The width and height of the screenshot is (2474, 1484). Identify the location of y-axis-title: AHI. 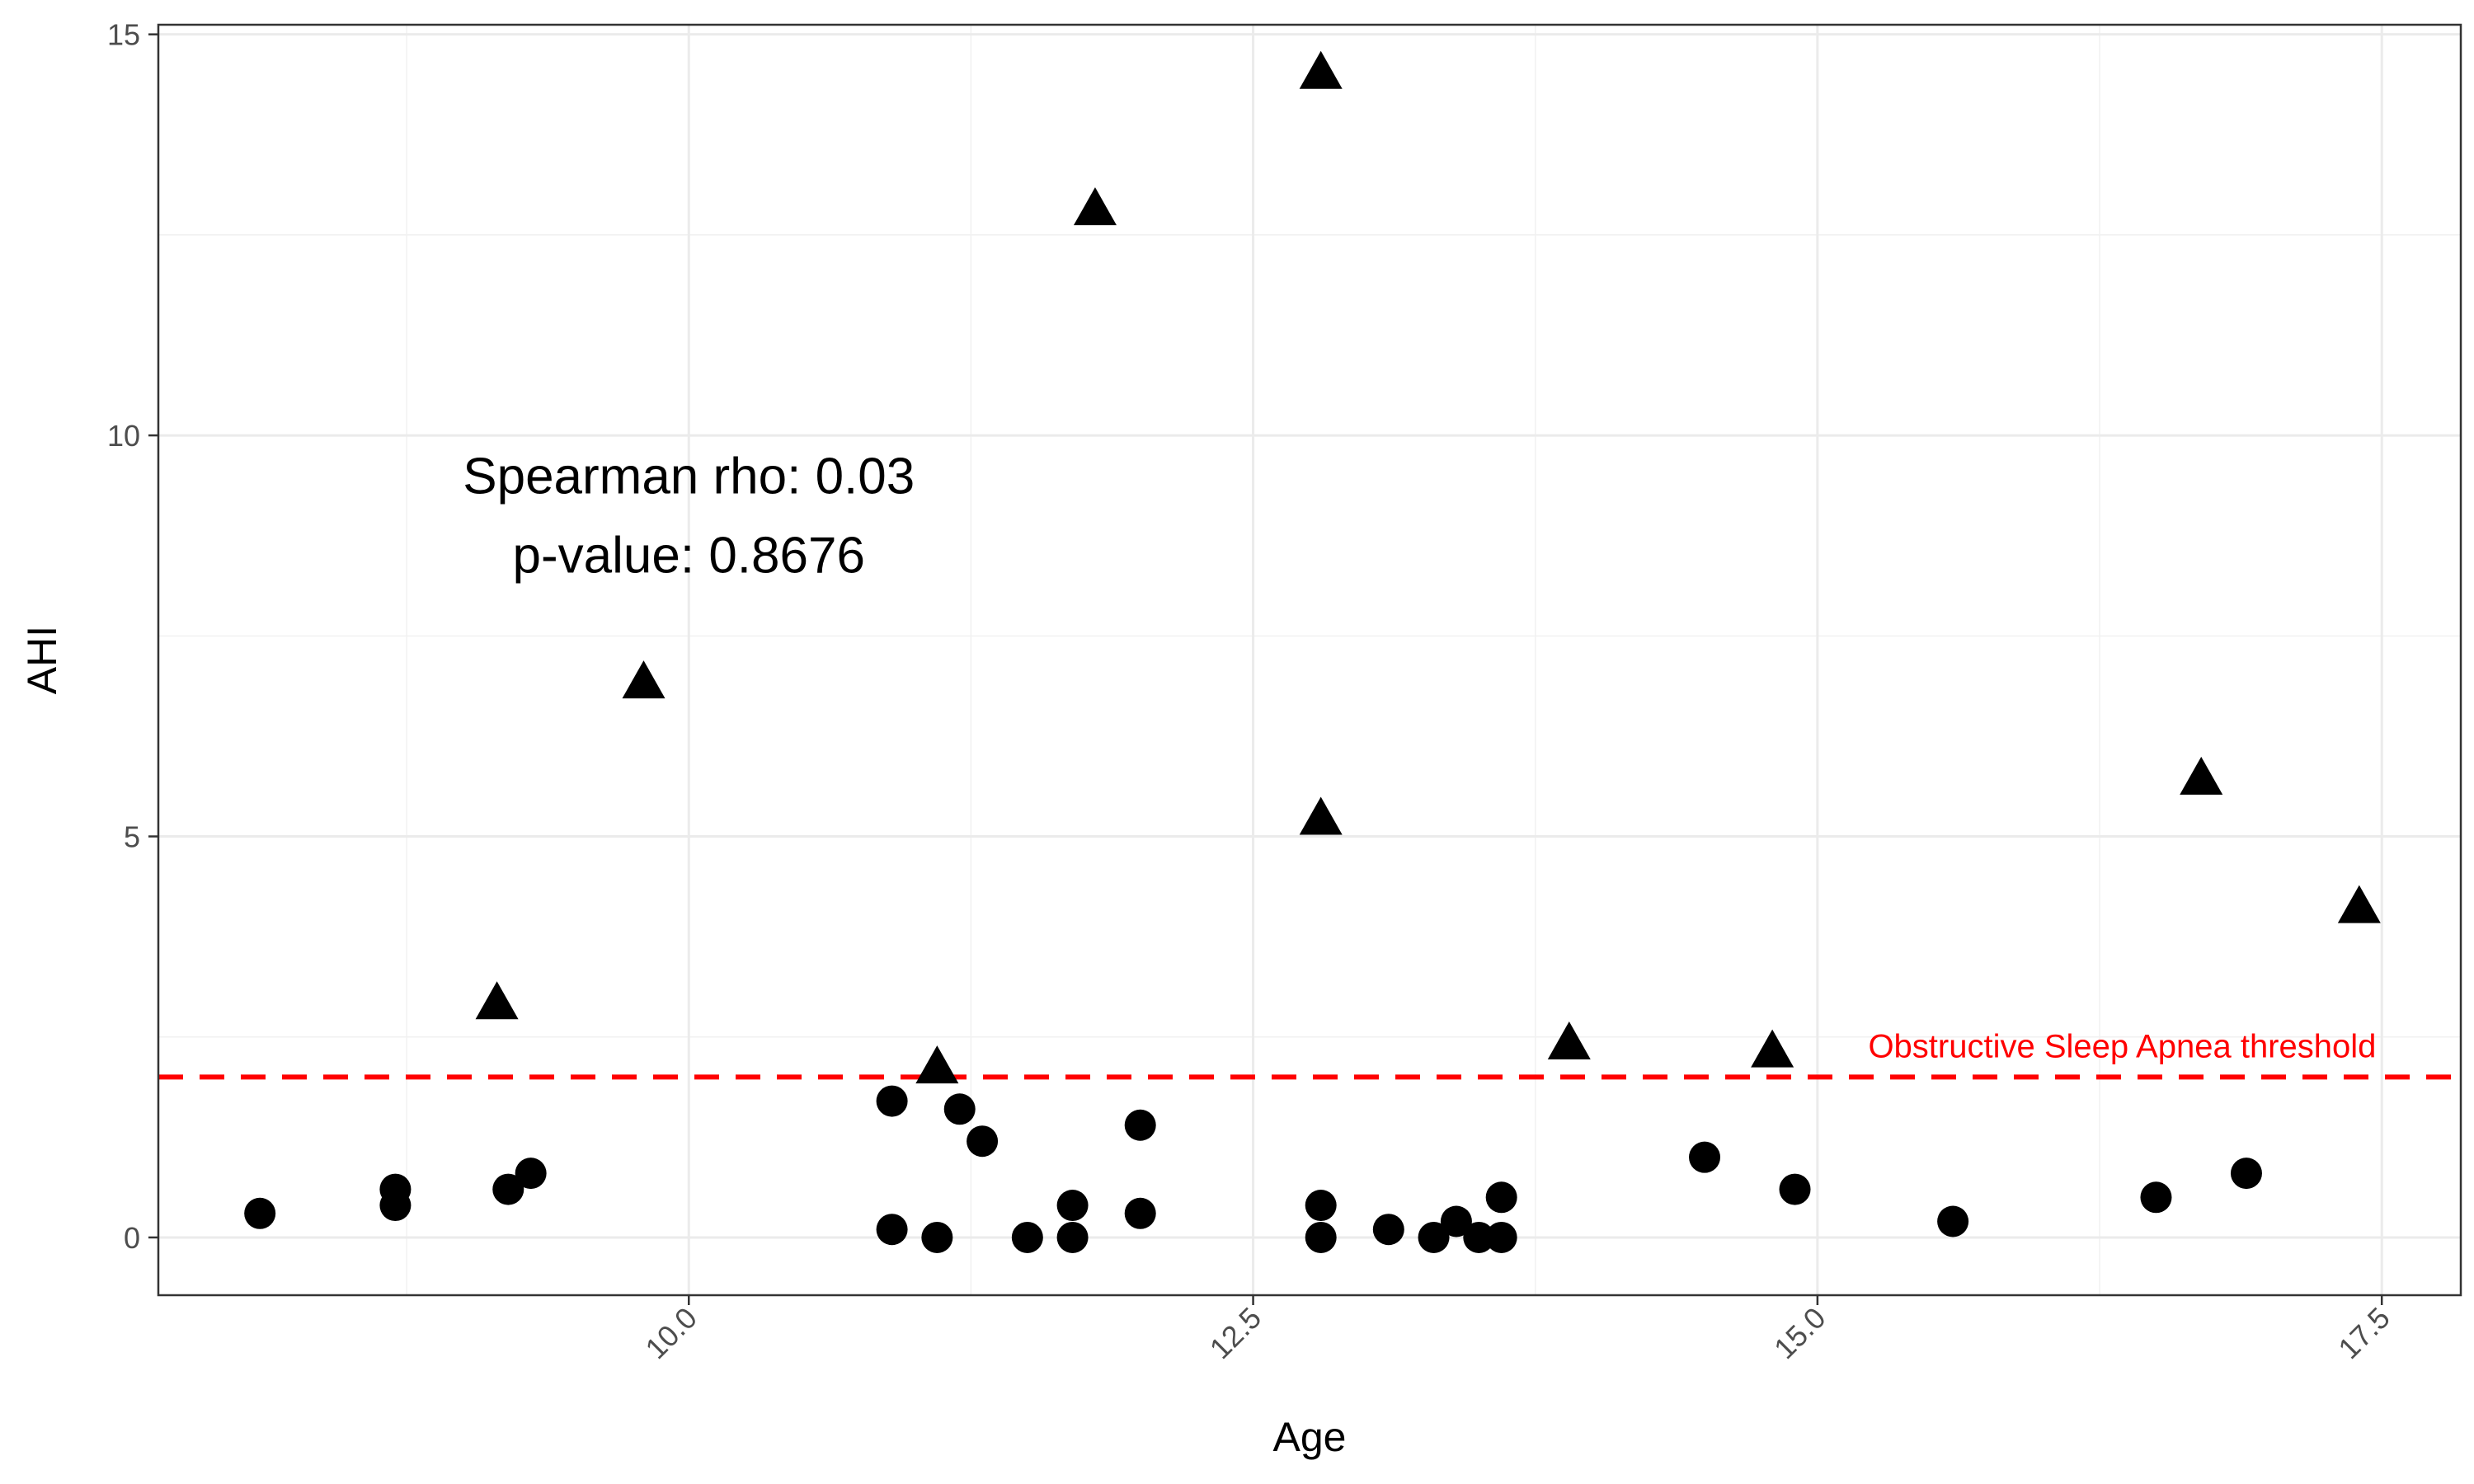
(42, 660).